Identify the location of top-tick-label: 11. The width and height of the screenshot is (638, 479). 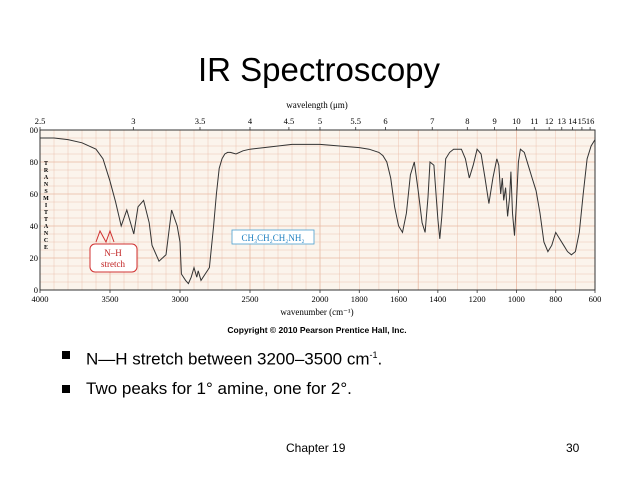
(534, 121).